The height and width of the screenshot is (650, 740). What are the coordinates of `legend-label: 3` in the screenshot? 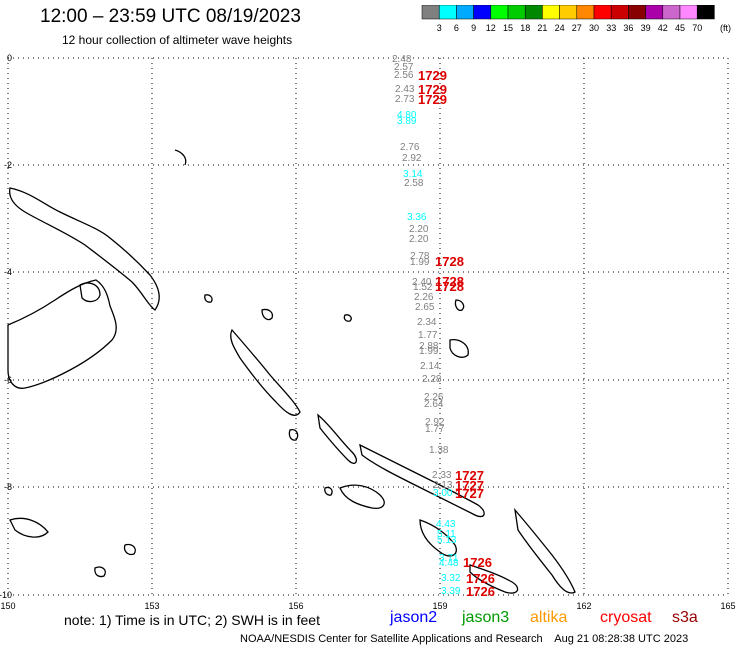 It's located at (439, 28).